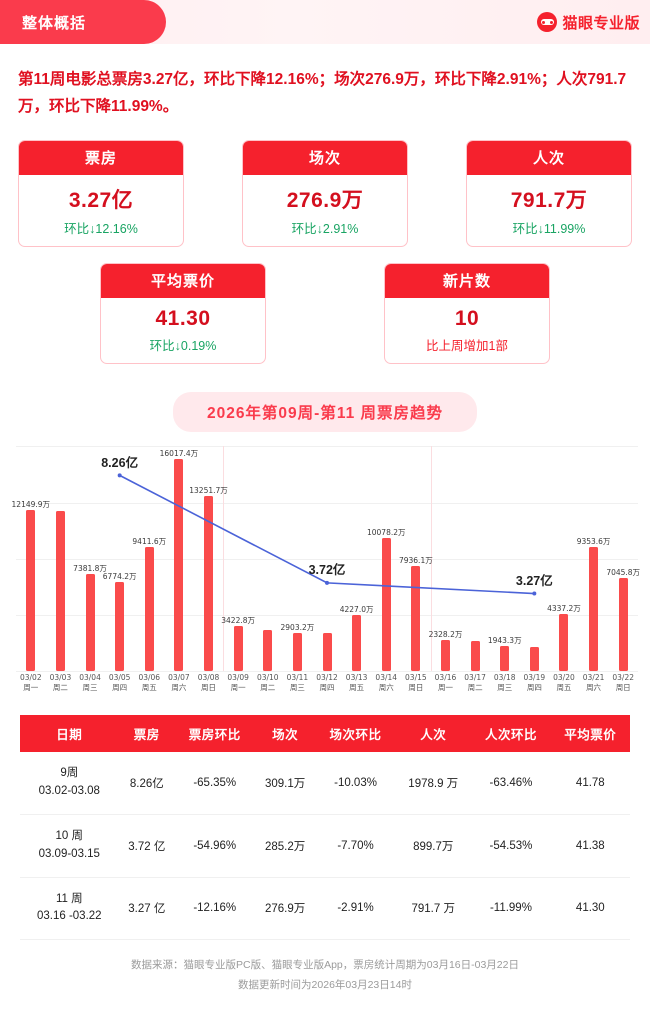  Describe the element at coordinates (623, 572) in the screenshot. I see `bar-value-label: 7045.8万` at that location.